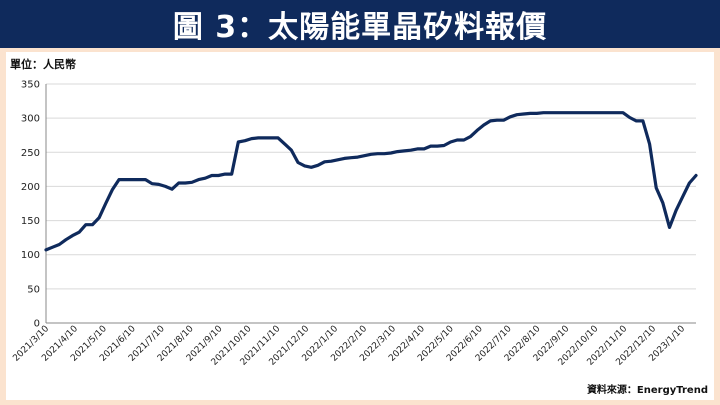  What do you see at coordinates (30, 255) in the screenshot?
I see `y-tick-label: 100` at bounding box center [30, 255].